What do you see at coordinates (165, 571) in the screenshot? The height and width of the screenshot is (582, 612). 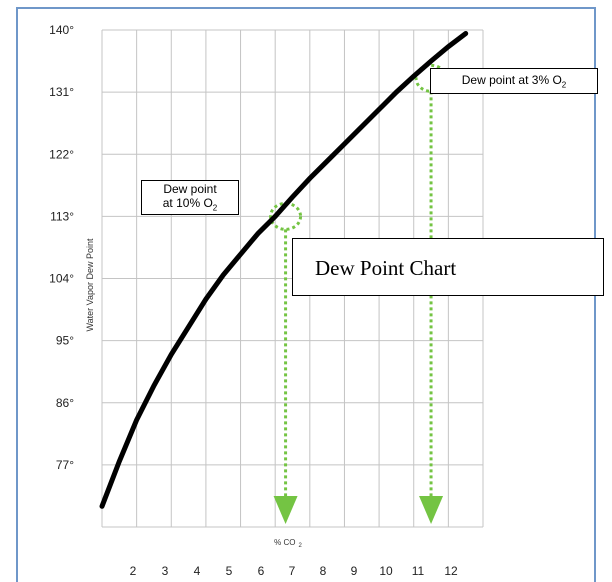 I see `x-tick-label: 3` at bounding box center [165, 571].